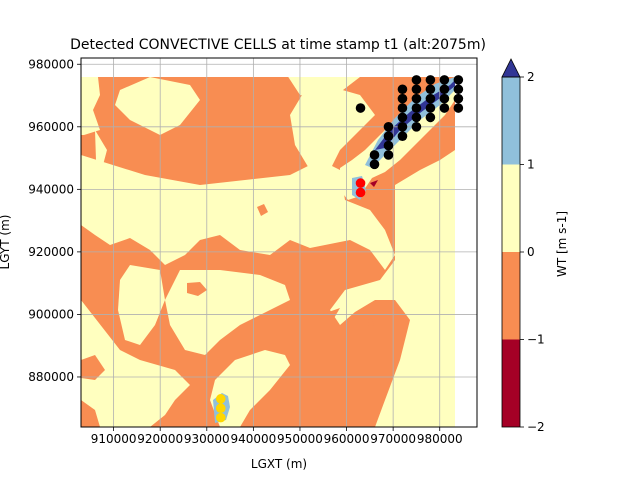 The width and height of the screenshot is (640, 480). Describe the element at coordinates (536, 427) in the screenshot. I see `colorbar-tick-label: −2` at that location.